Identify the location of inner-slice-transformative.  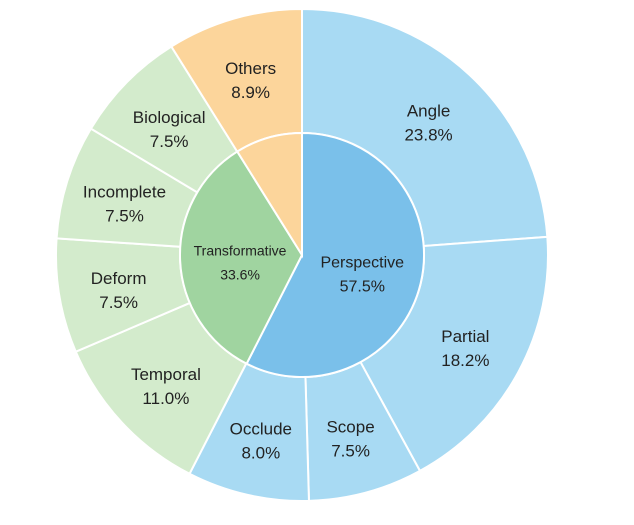
(241, 258).